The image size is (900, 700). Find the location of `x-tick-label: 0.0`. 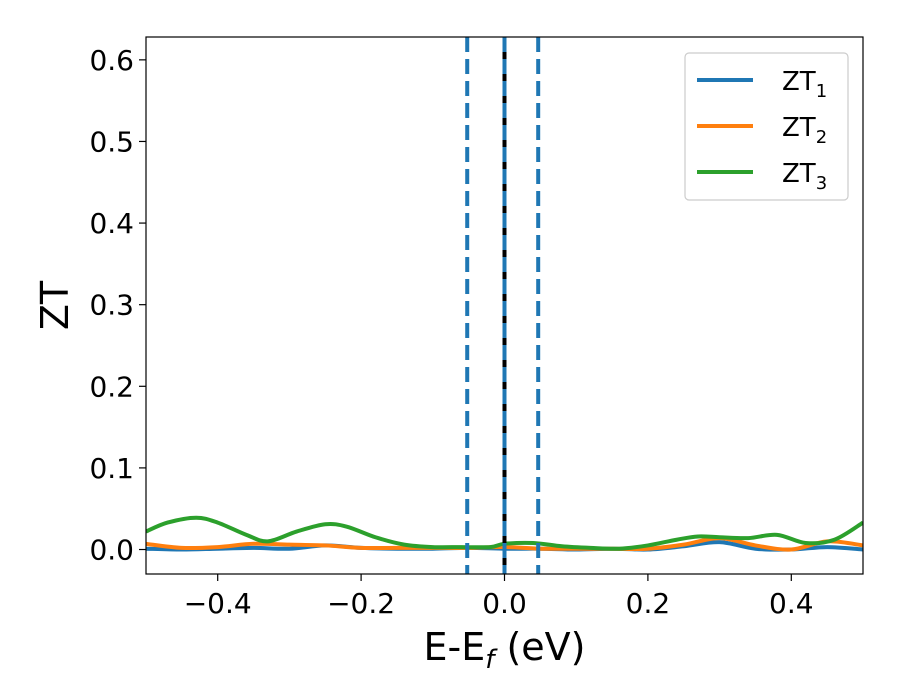

x-tick-label: 0.0 is located at coordinates (504, 603).